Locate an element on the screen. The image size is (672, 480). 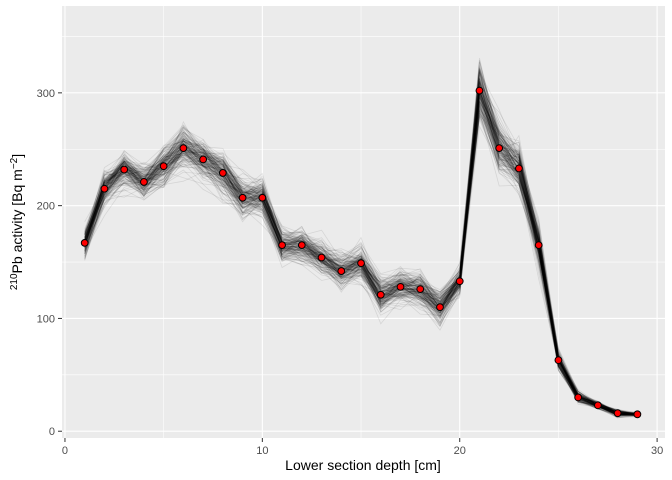
x-tick-label: 0 is located at coordinates (65, 451).